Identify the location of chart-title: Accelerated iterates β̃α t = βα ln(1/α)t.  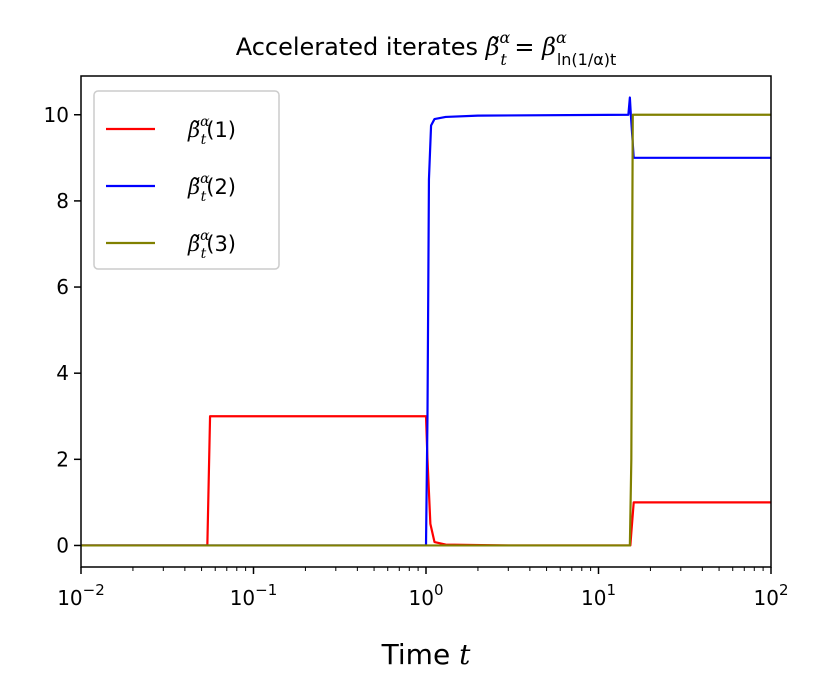
(426, 48).